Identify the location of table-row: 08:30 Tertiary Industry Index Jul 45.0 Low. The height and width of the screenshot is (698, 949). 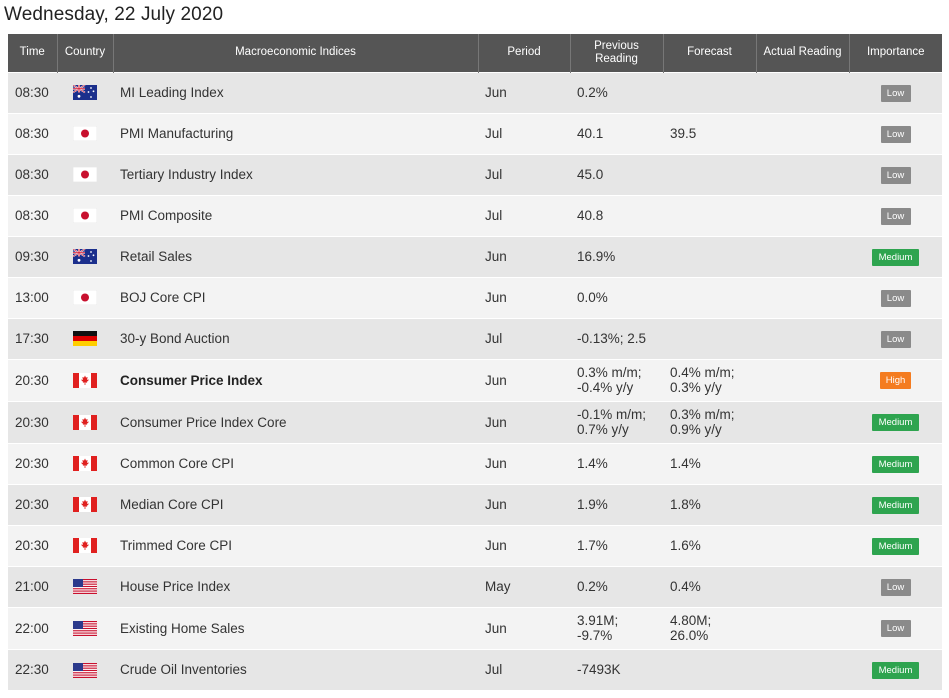
(475, 174).